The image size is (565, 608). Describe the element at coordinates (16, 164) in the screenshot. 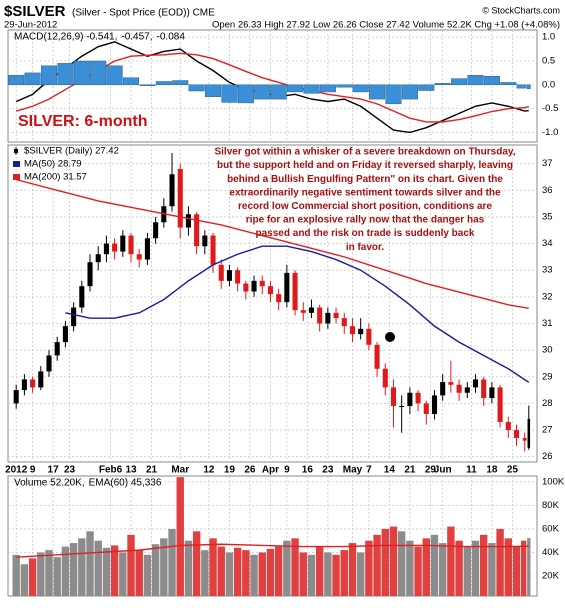

I see `legend-icon` at that location.